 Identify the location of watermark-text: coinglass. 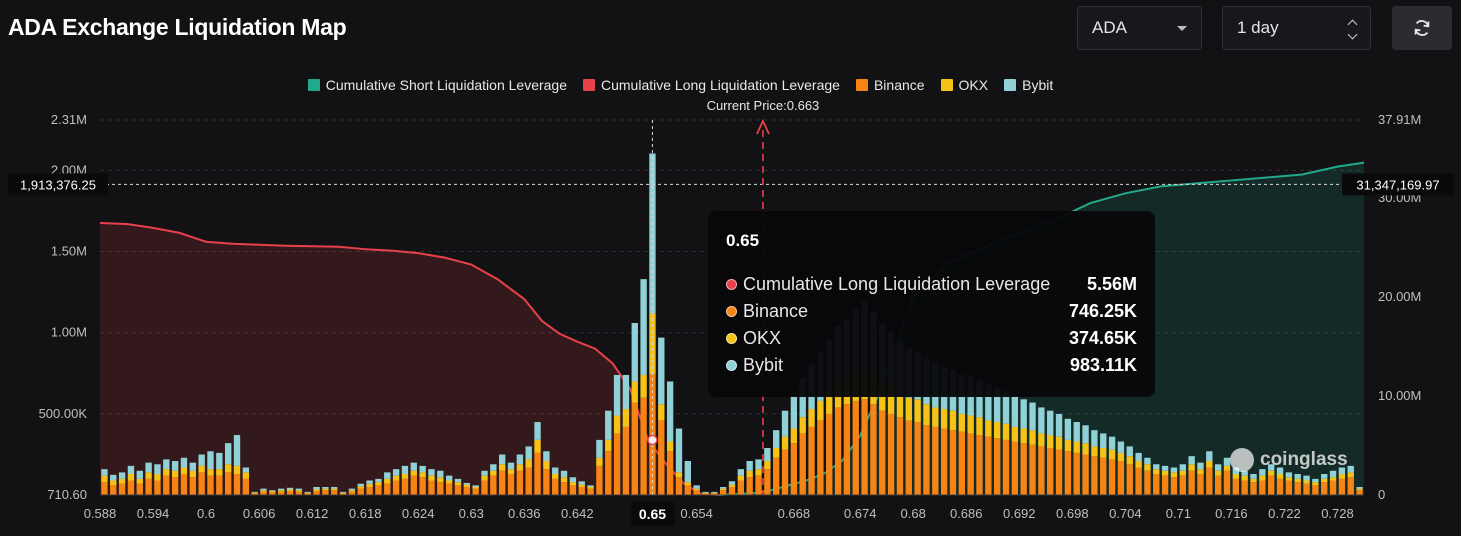
(1304, 459).